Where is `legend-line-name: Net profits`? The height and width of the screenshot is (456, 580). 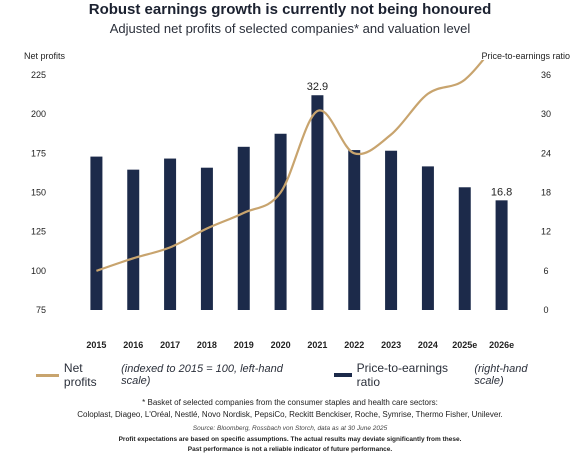 legend-line-name: Net profits is located at coordinates (80, 375).